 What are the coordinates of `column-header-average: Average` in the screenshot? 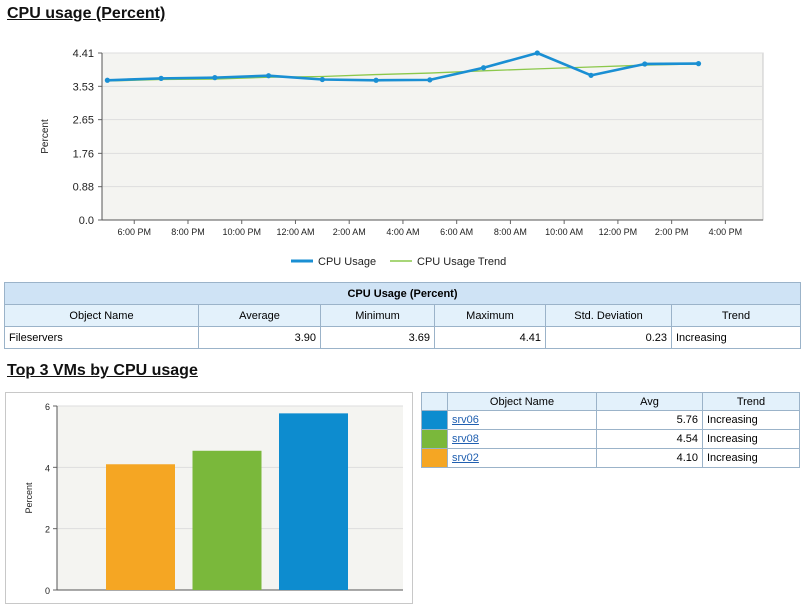 It's located at (259, 315).